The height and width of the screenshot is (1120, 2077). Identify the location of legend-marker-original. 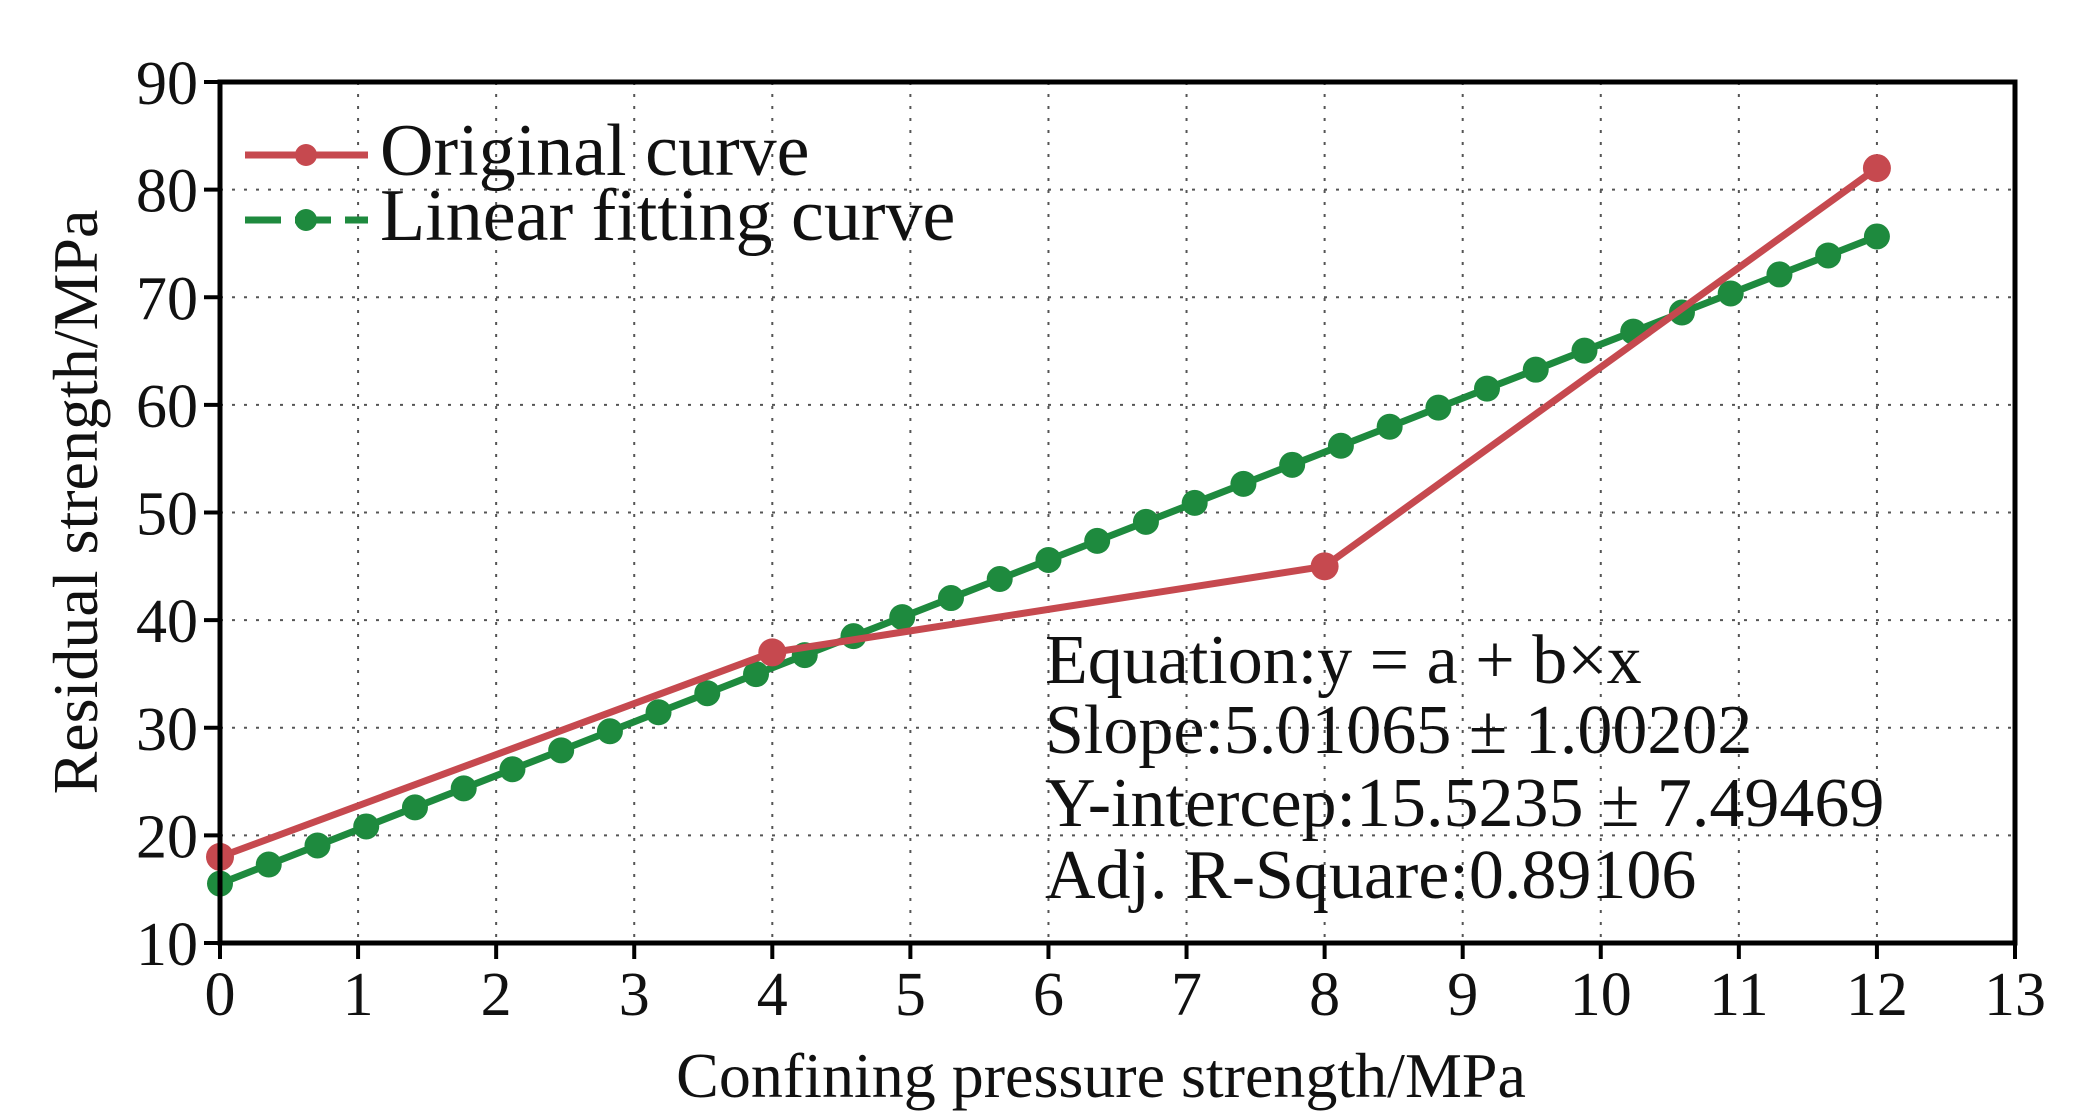
(306, 155).